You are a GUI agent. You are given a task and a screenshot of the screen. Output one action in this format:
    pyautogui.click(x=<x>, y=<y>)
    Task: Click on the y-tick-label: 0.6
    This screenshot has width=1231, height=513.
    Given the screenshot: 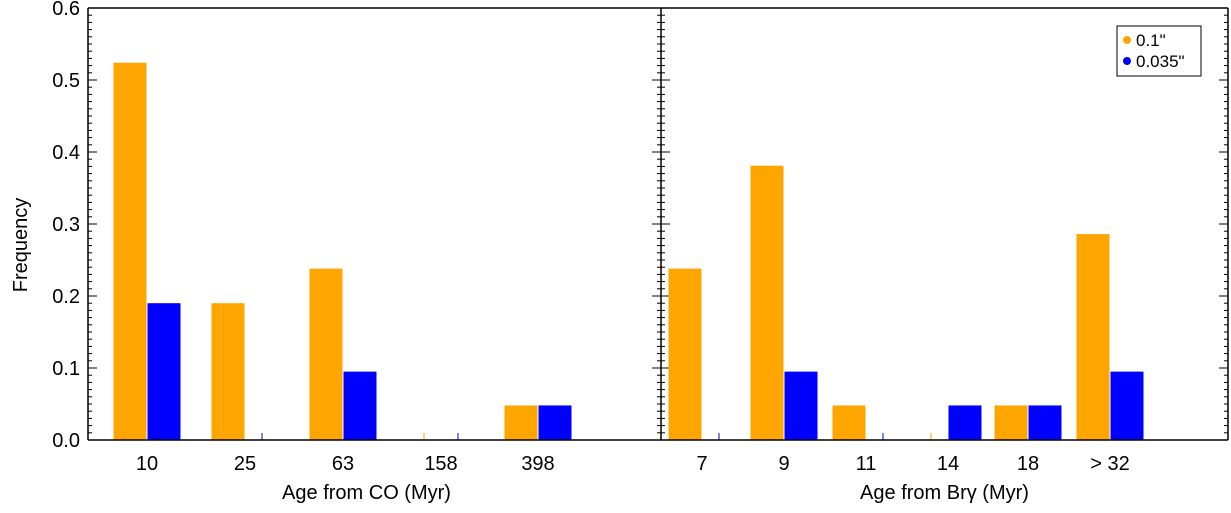 What is the action you would take?
    pyautogui.click(x=66, y=10)
    